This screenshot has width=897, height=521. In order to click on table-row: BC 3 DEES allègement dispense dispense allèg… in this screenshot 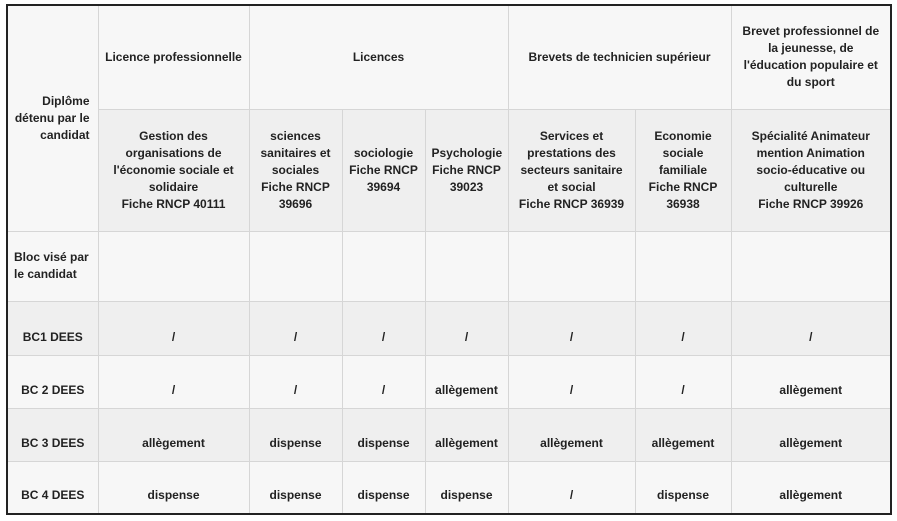, I will do `click(449, 434)`.